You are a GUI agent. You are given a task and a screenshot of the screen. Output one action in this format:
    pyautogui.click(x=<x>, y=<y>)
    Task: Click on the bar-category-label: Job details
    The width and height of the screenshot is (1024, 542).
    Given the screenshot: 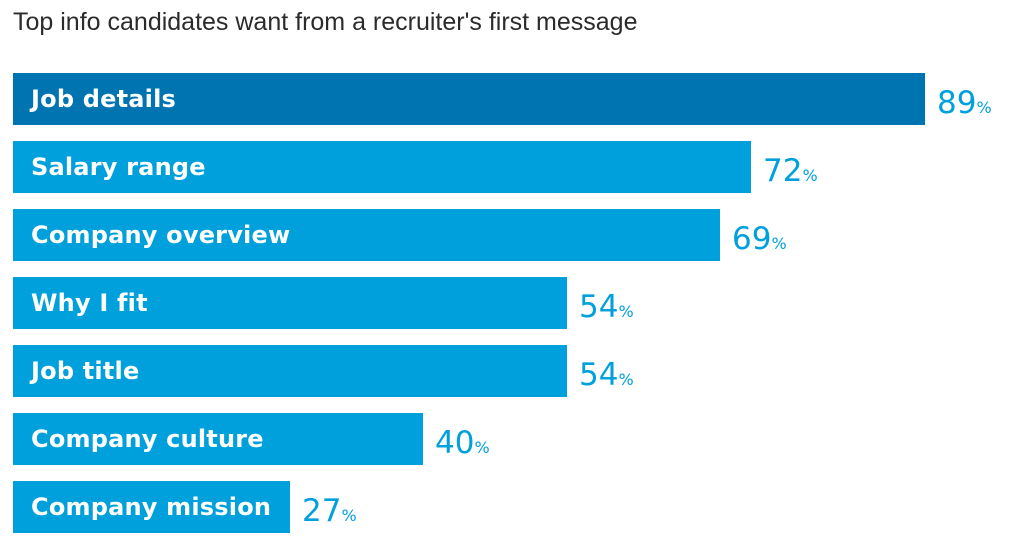 What is the action you would take?
    pyautogui.click(x=104, y=99)
    